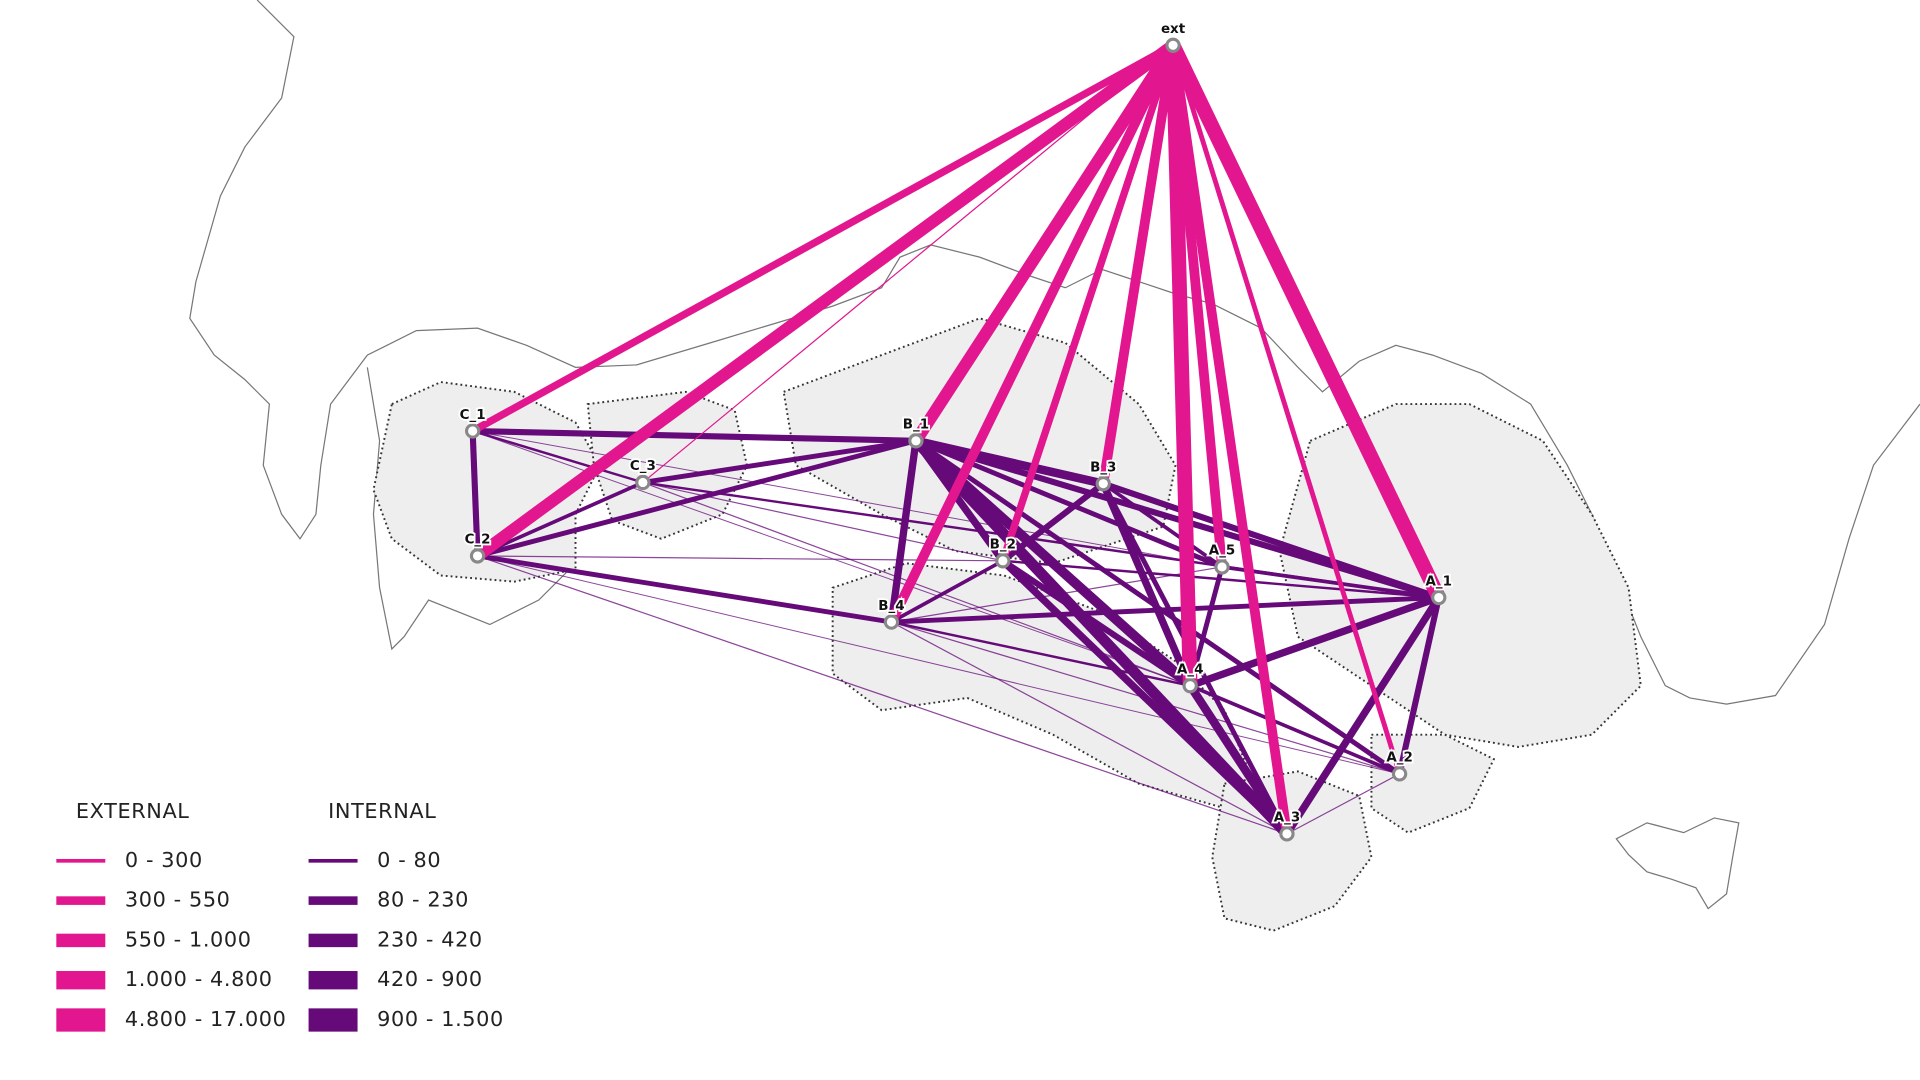 Image resolution: width=1920 pixels, height=1080 pixels. What do you see at coordinates (891, 606) in the screenshot?
I see `node-label: B_4` at bounding box center [891, 606].